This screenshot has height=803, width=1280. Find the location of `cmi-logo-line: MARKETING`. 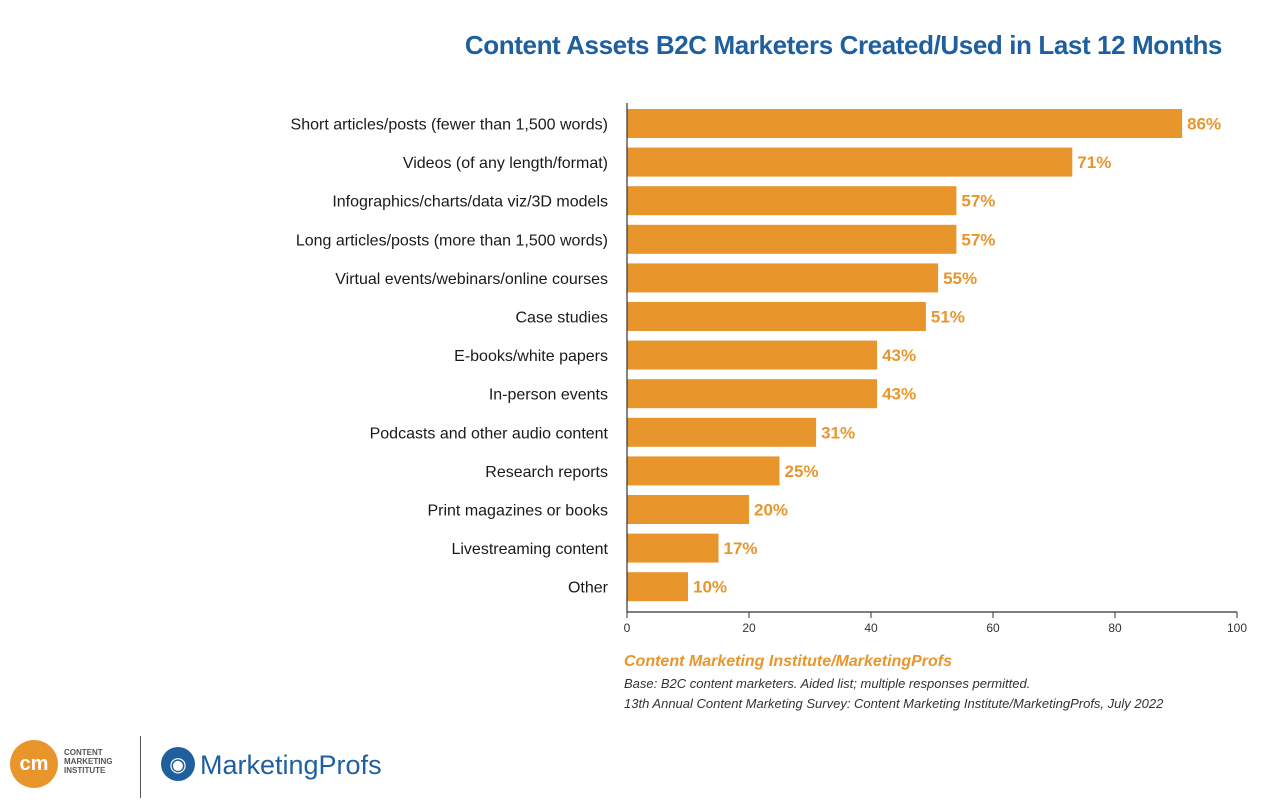

cmi-logo-line: MARKETING is located at coordinates (88, 761).